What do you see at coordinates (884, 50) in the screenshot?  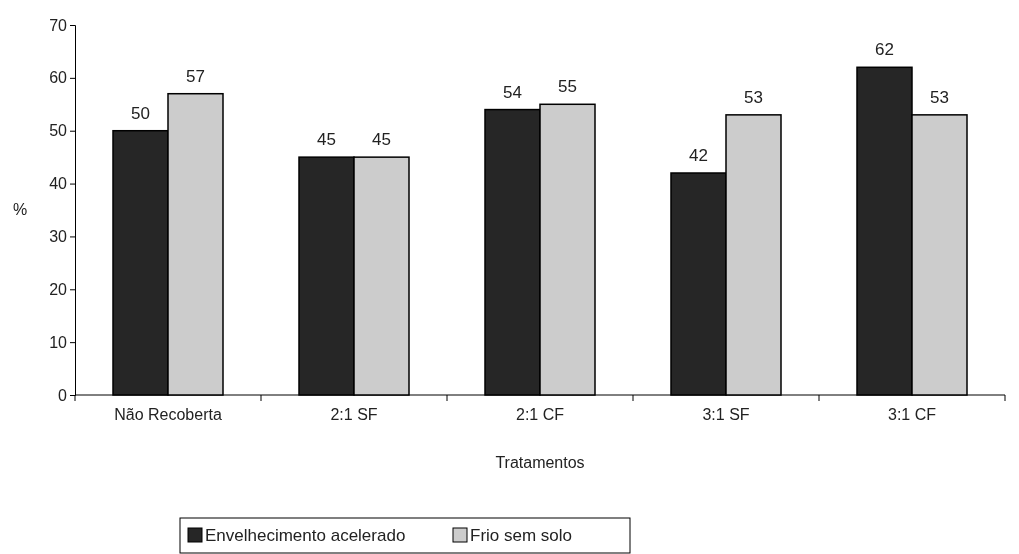 I see `data-label: 62` at bounding box center [884, 50].